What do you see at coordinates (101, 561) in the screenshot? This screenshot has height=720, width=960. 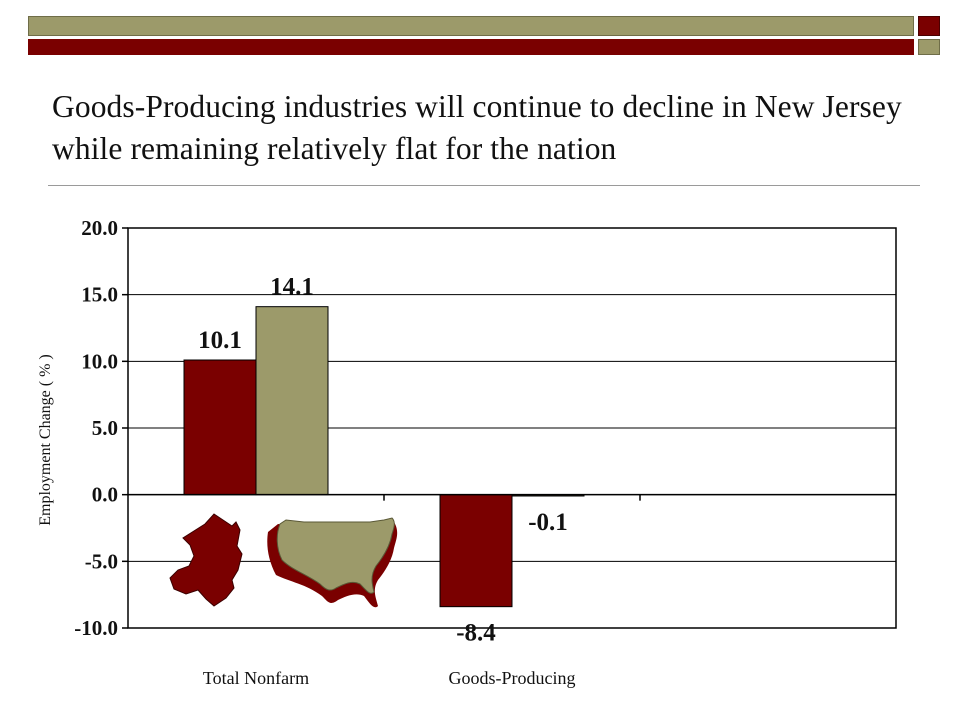 I see `y-tick-label: -5.0` at bounding box center [101, 561].